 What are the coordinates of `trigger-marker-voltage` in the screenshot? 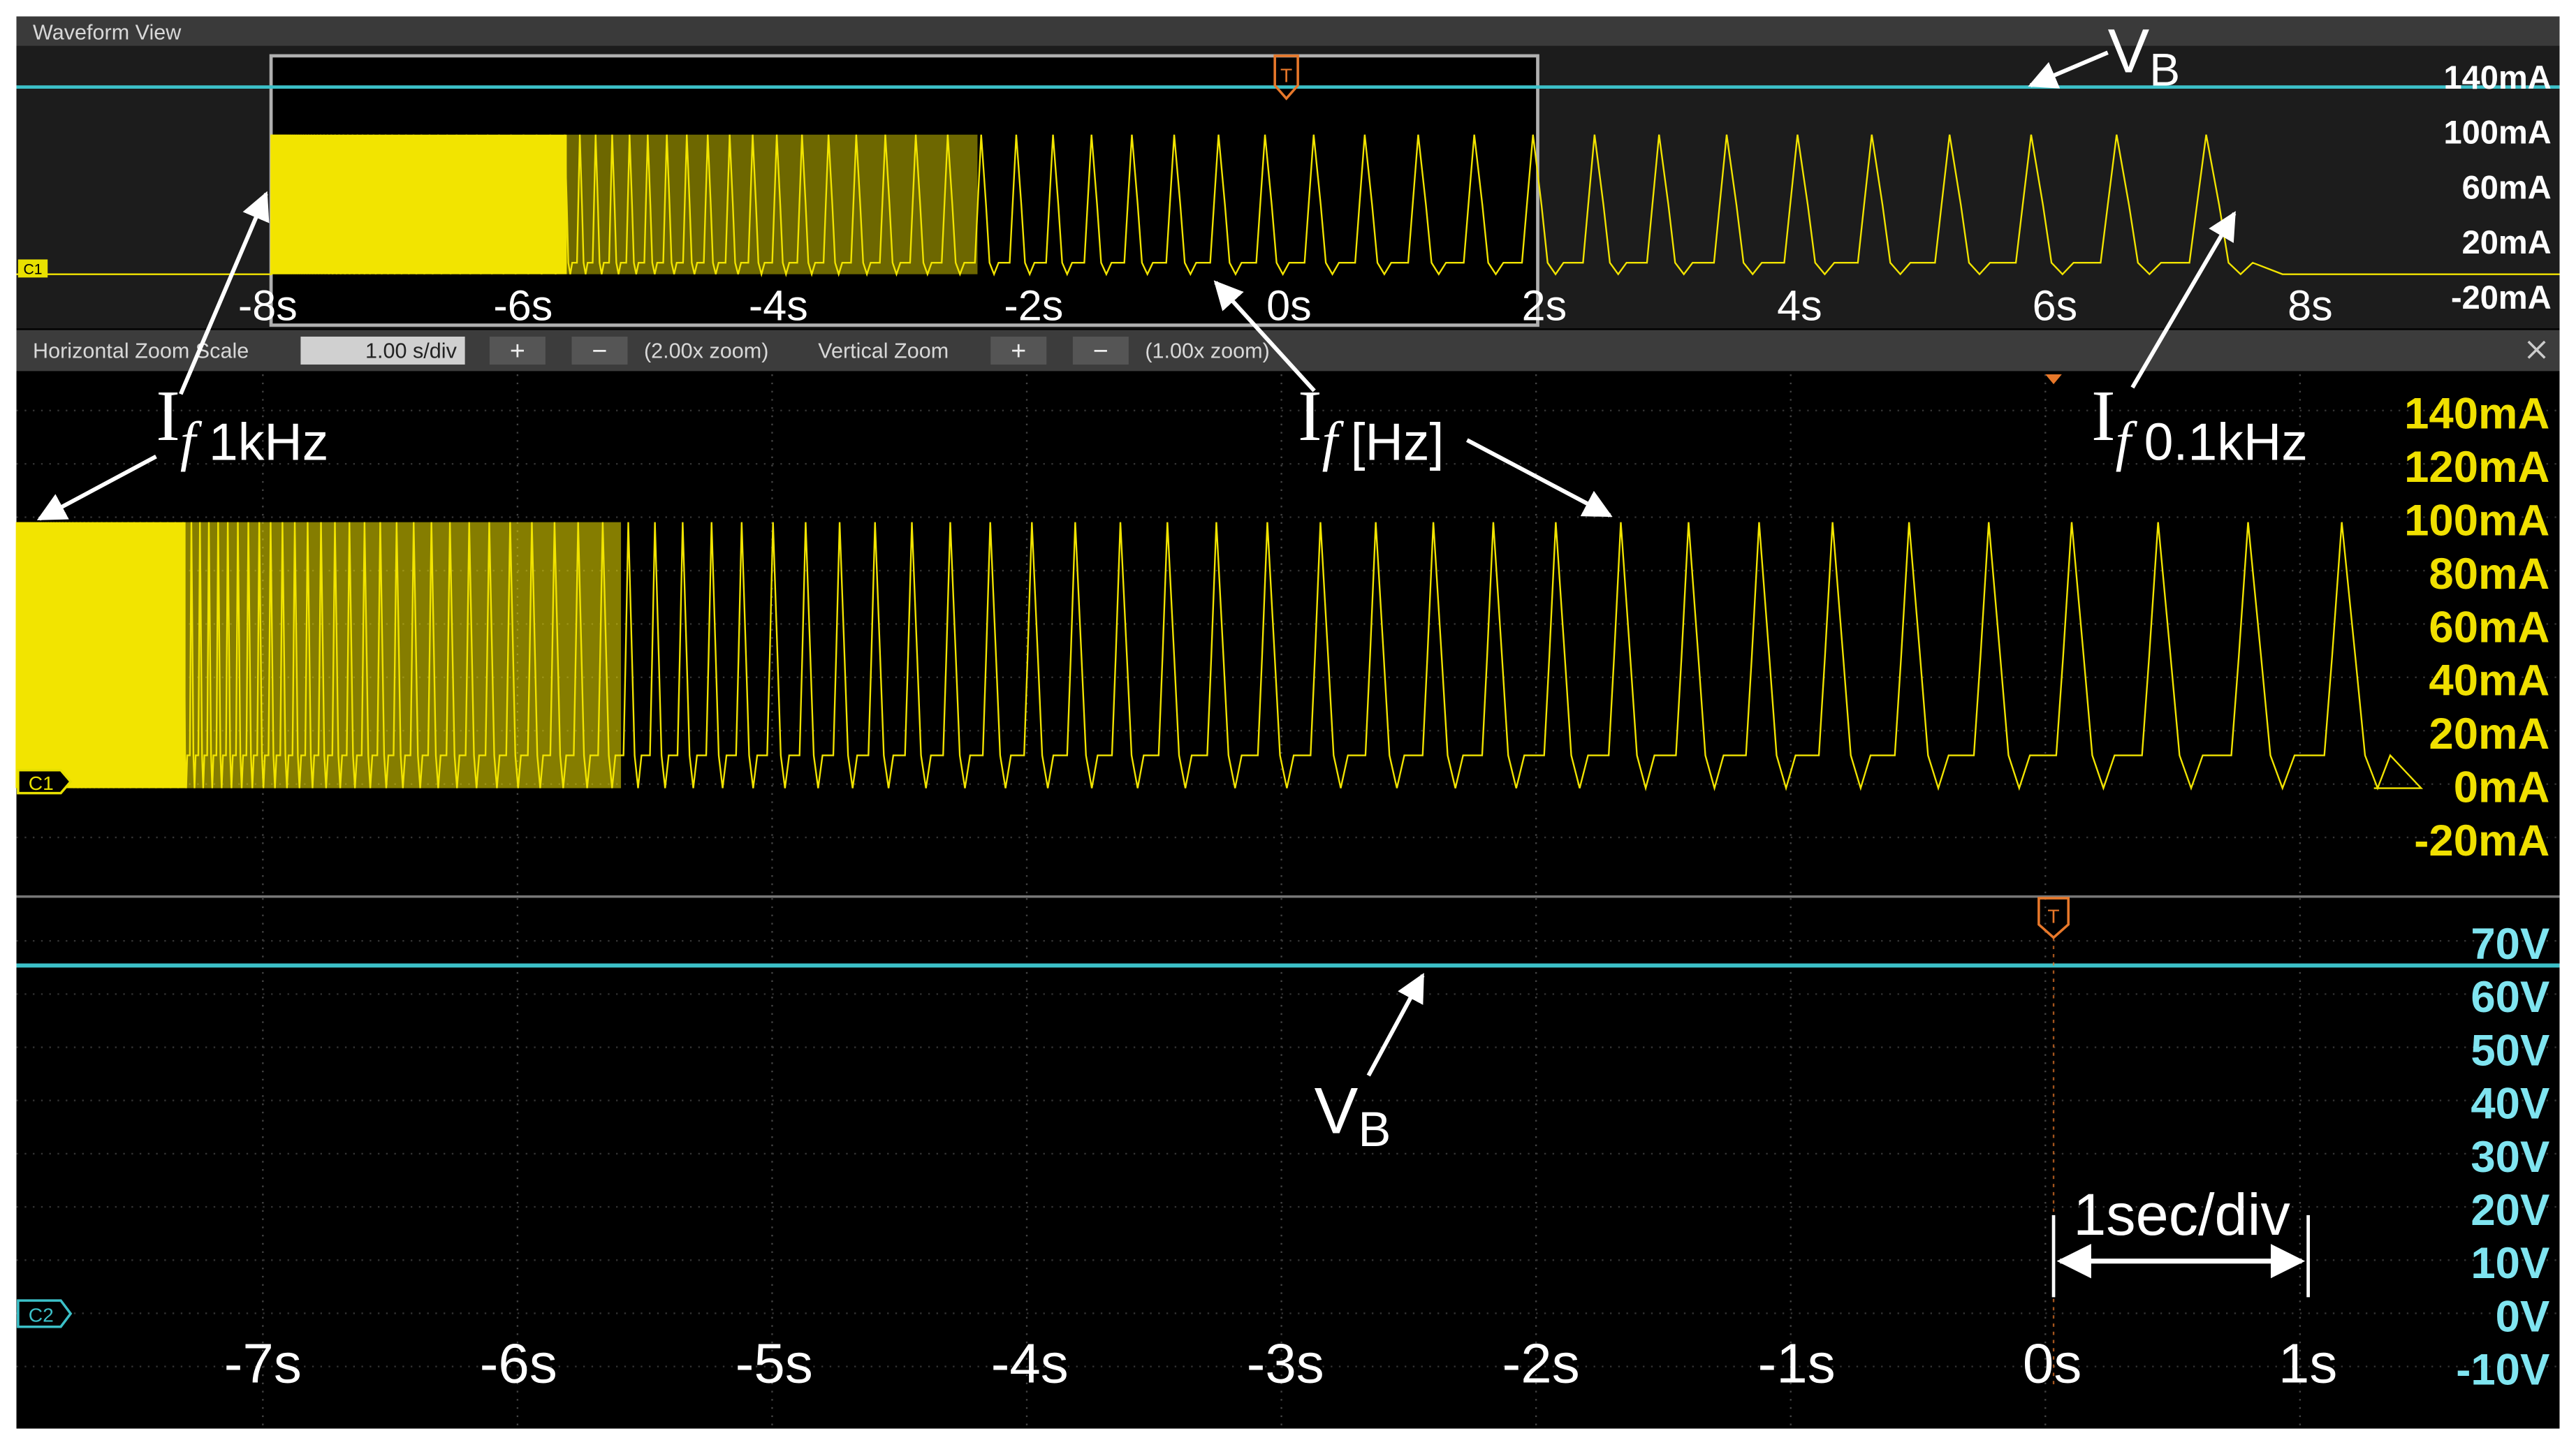 It's located at (2053, 918).